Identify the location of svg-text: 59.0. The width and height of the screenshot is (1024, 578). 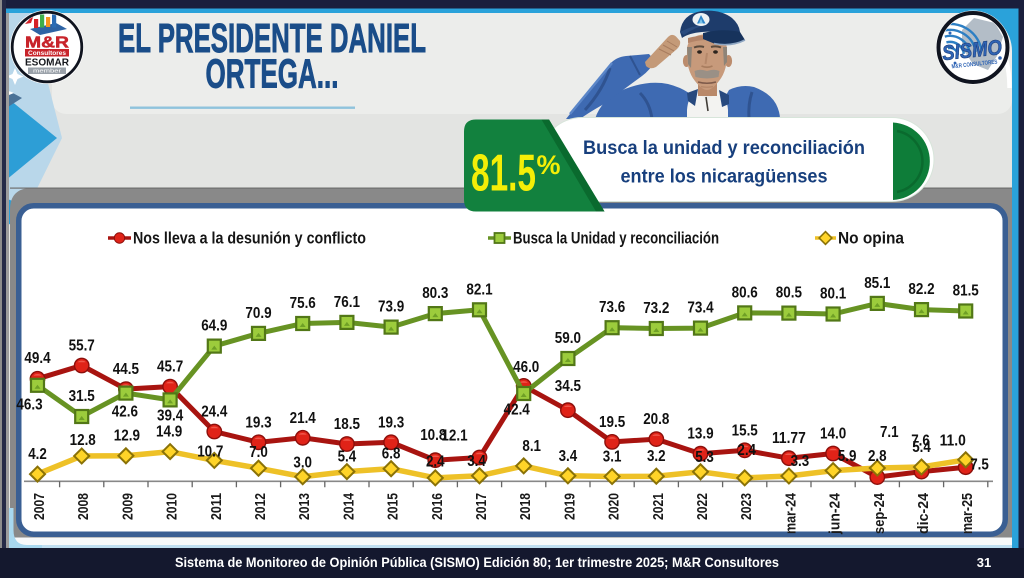
(568, 338).